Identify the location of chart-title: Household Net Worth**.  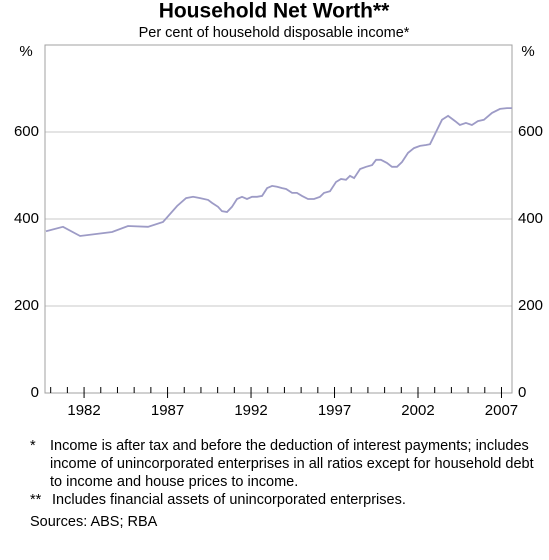
(274, 11).